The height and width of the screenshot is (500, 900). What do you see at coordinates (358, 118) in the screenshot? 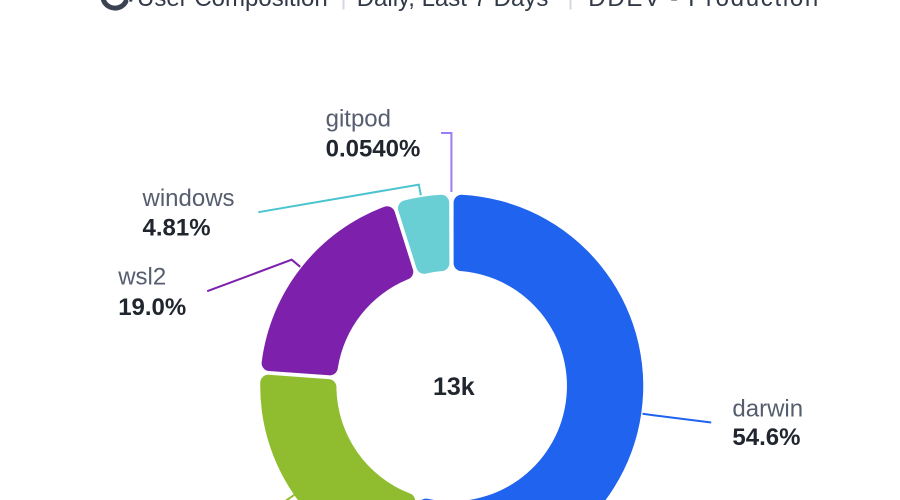
I see `svg-text: gitpod` at bounding box center [358, 118].